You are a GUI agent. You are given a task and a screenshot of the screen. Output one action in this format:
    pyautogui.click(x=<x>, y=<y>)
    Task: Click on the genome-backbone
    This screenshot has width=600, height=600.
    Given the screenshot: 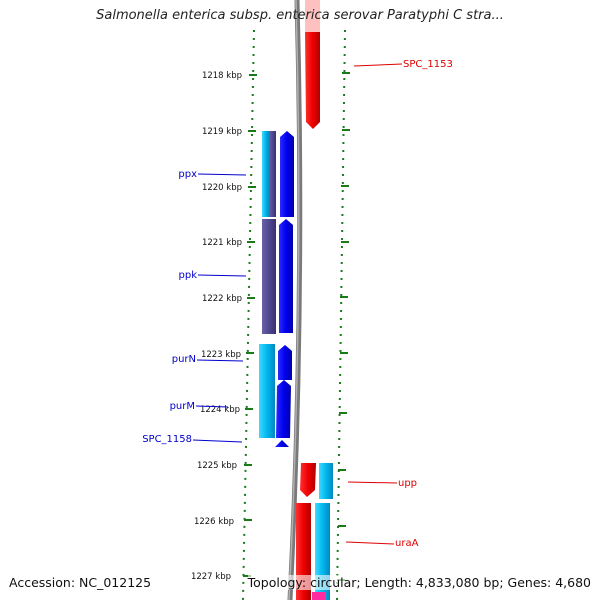 What is the action you would take?
    pyautogui.click(x=295, y=300)
    